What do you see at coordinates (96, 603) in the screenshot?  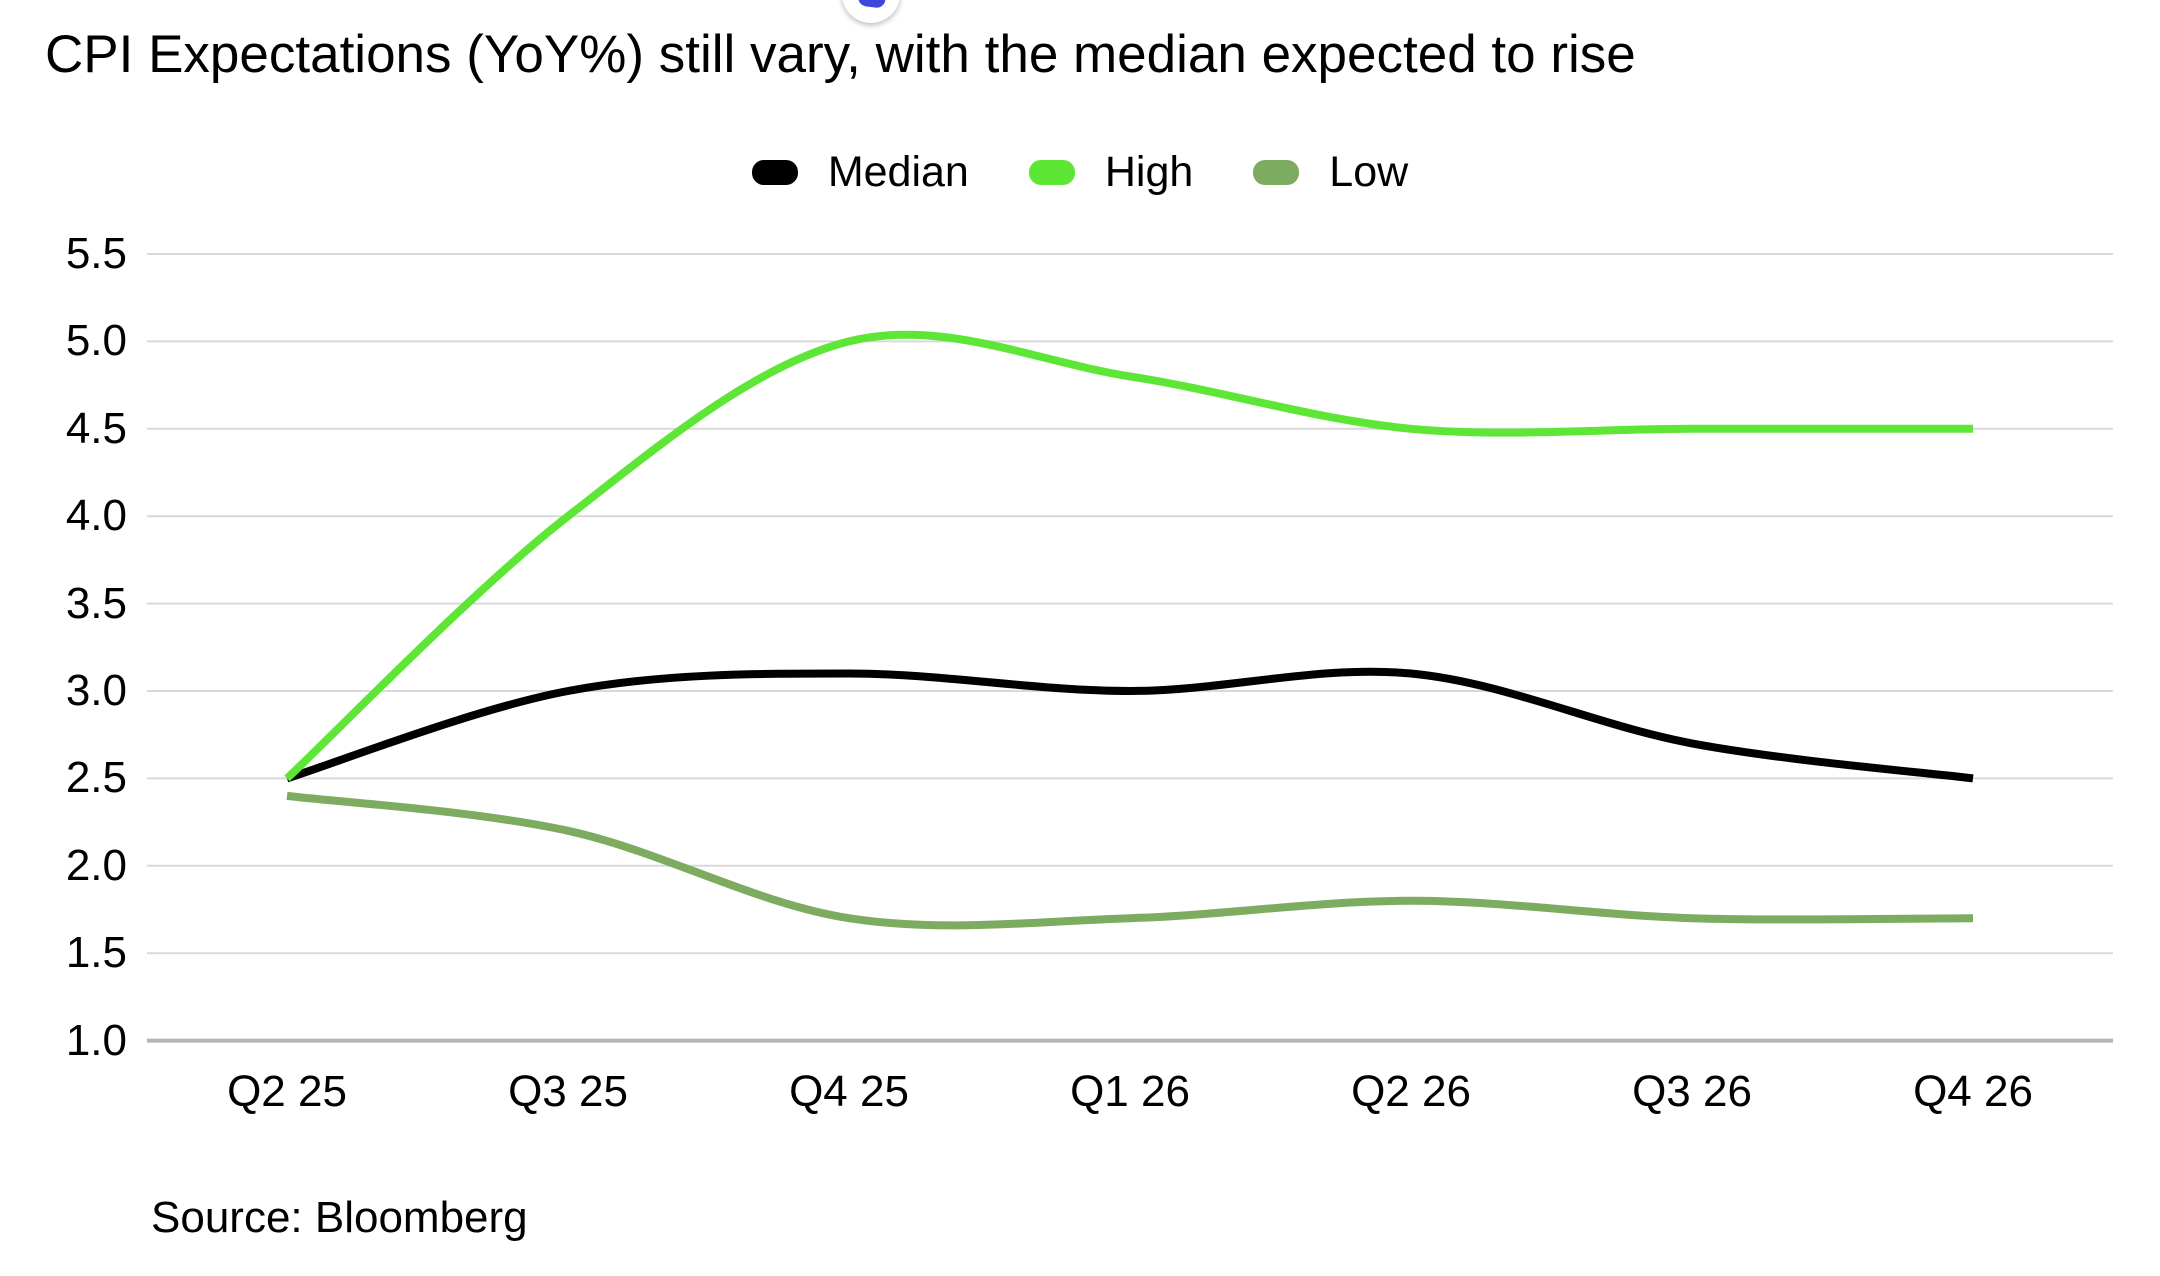 I see `y-axis-tick-label: 3.5` at bounding box center [96, 603].